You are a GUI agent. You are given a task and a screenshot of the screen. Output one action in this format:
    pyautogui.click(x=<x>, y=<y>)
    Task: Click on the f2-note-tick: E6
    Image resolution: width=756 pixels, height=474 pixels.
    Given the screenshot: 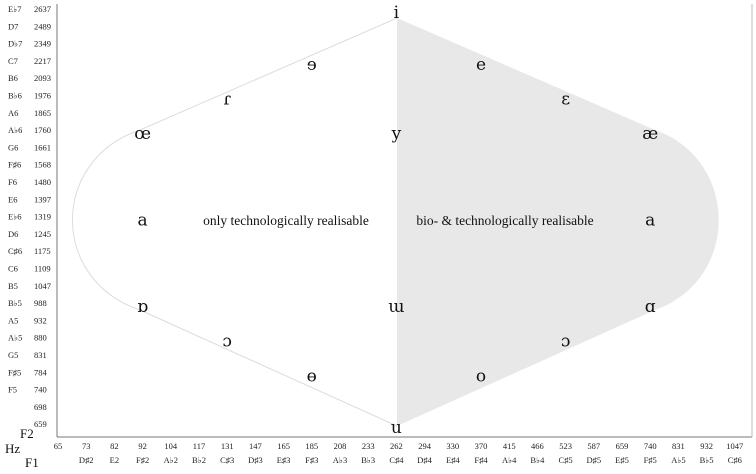 What is the action you would take?
    pyautogui.click(x=12, y=199)
    